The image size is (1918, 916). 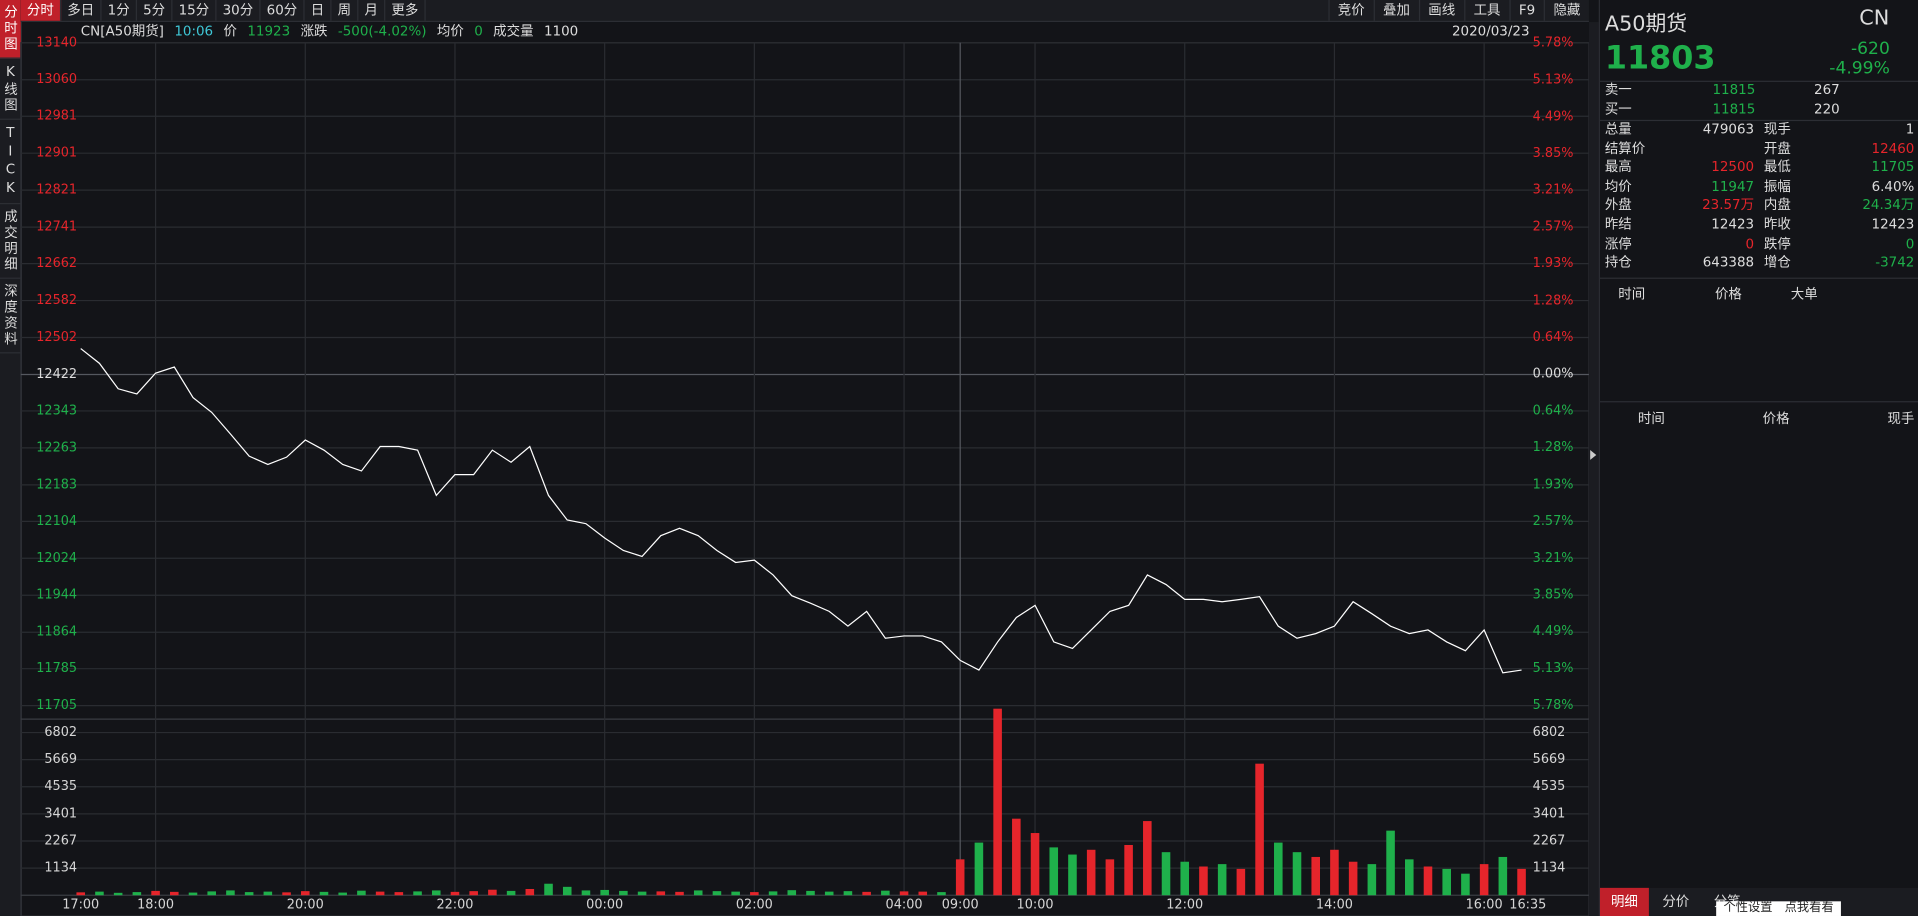 I want to click on volume-tick-label: 4535, so click(x=60, y=786).